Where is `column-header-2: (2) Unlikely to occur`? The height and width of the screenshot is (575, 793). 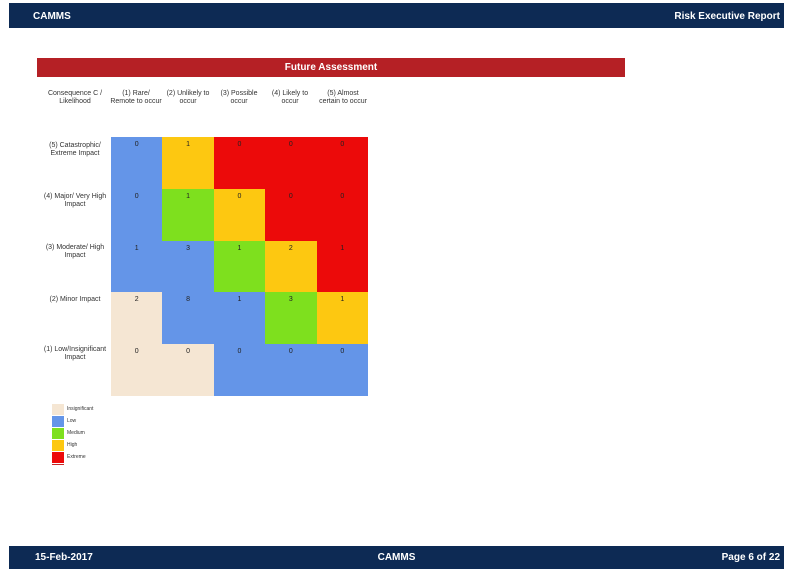
column-header-2: (2) Unlikely to occur is located at coordinates (188, 97).